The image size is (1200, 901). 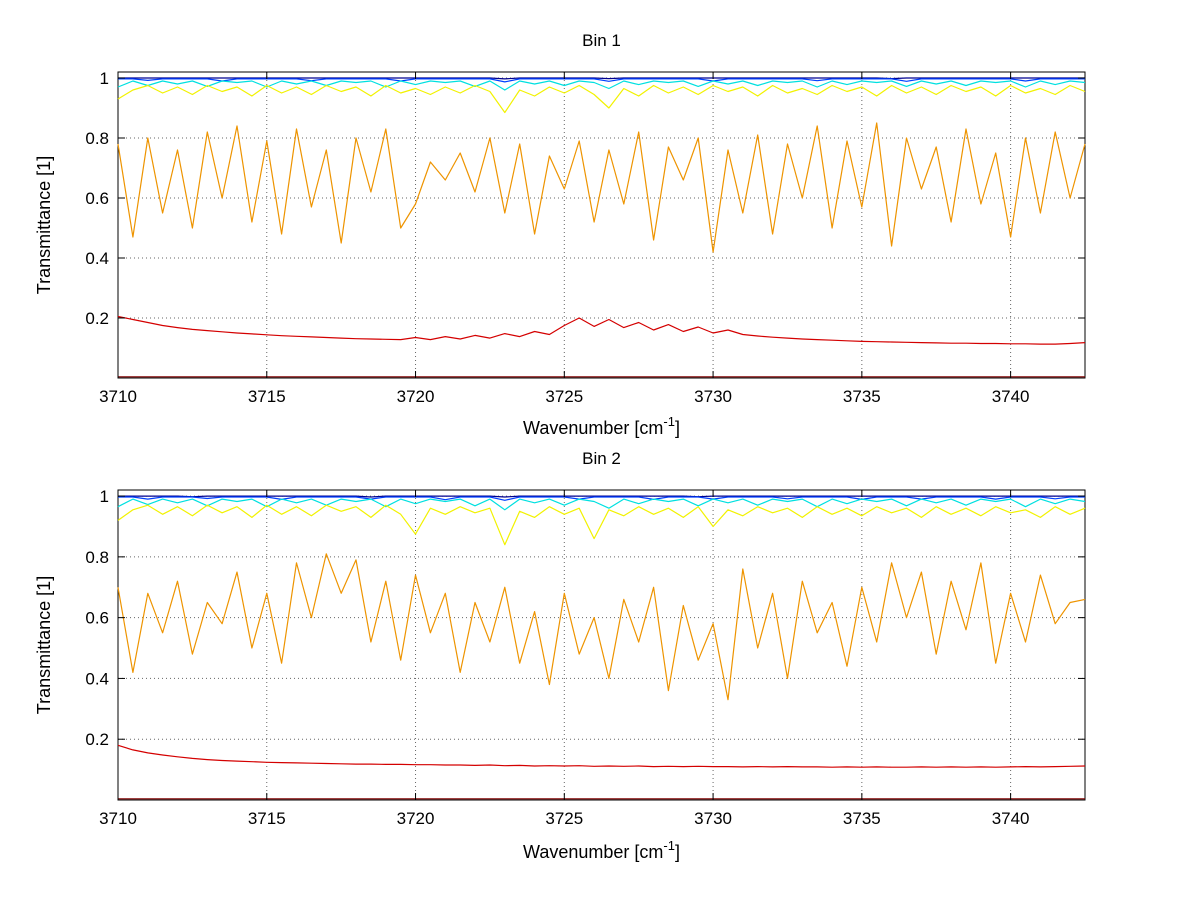 What do you see at coordinates (601, 458) in the screenshot?
I see `plot-title: Bin 2` at bounding box center [601, 458].